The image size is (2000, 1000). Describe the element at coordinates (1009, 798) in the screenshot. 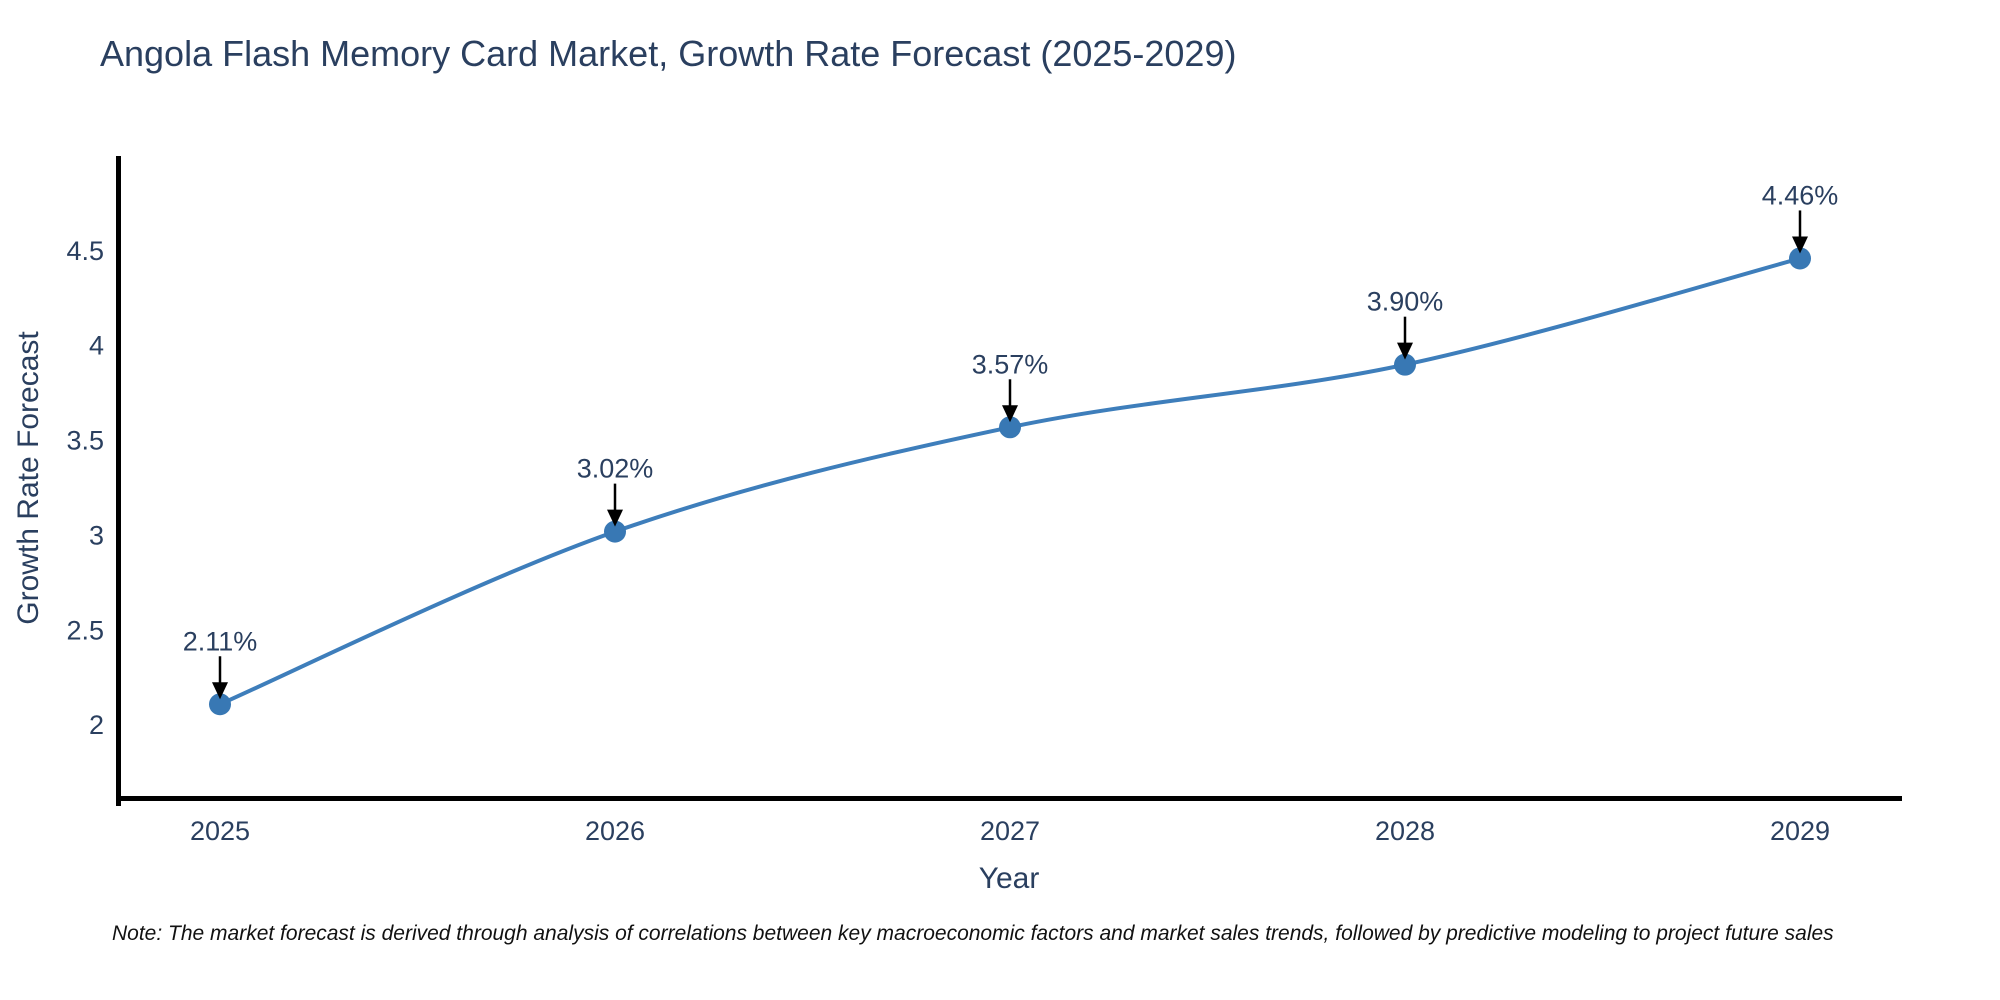

I see `x-axis-spine` at that location.